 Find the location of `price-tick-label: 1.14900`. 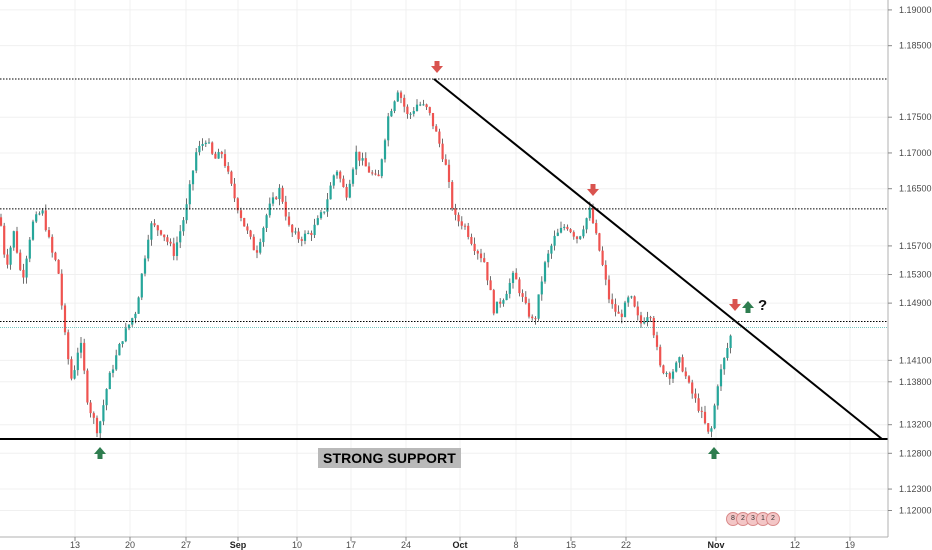

price-tick-label: 1.14900 is located at coordinates (915, 303).